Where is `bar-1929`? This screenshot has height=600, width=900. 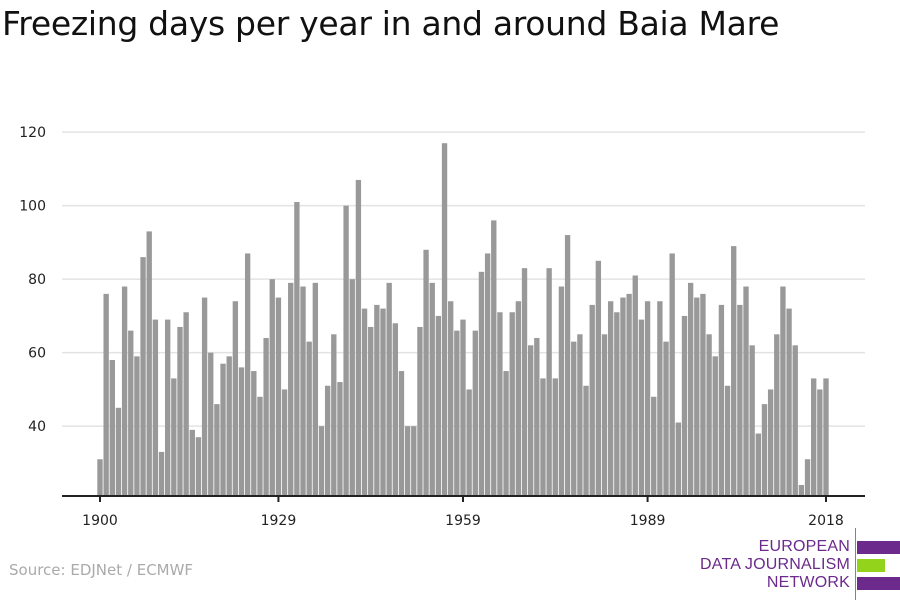 bar-1929 is located at coordinates (278, 396).